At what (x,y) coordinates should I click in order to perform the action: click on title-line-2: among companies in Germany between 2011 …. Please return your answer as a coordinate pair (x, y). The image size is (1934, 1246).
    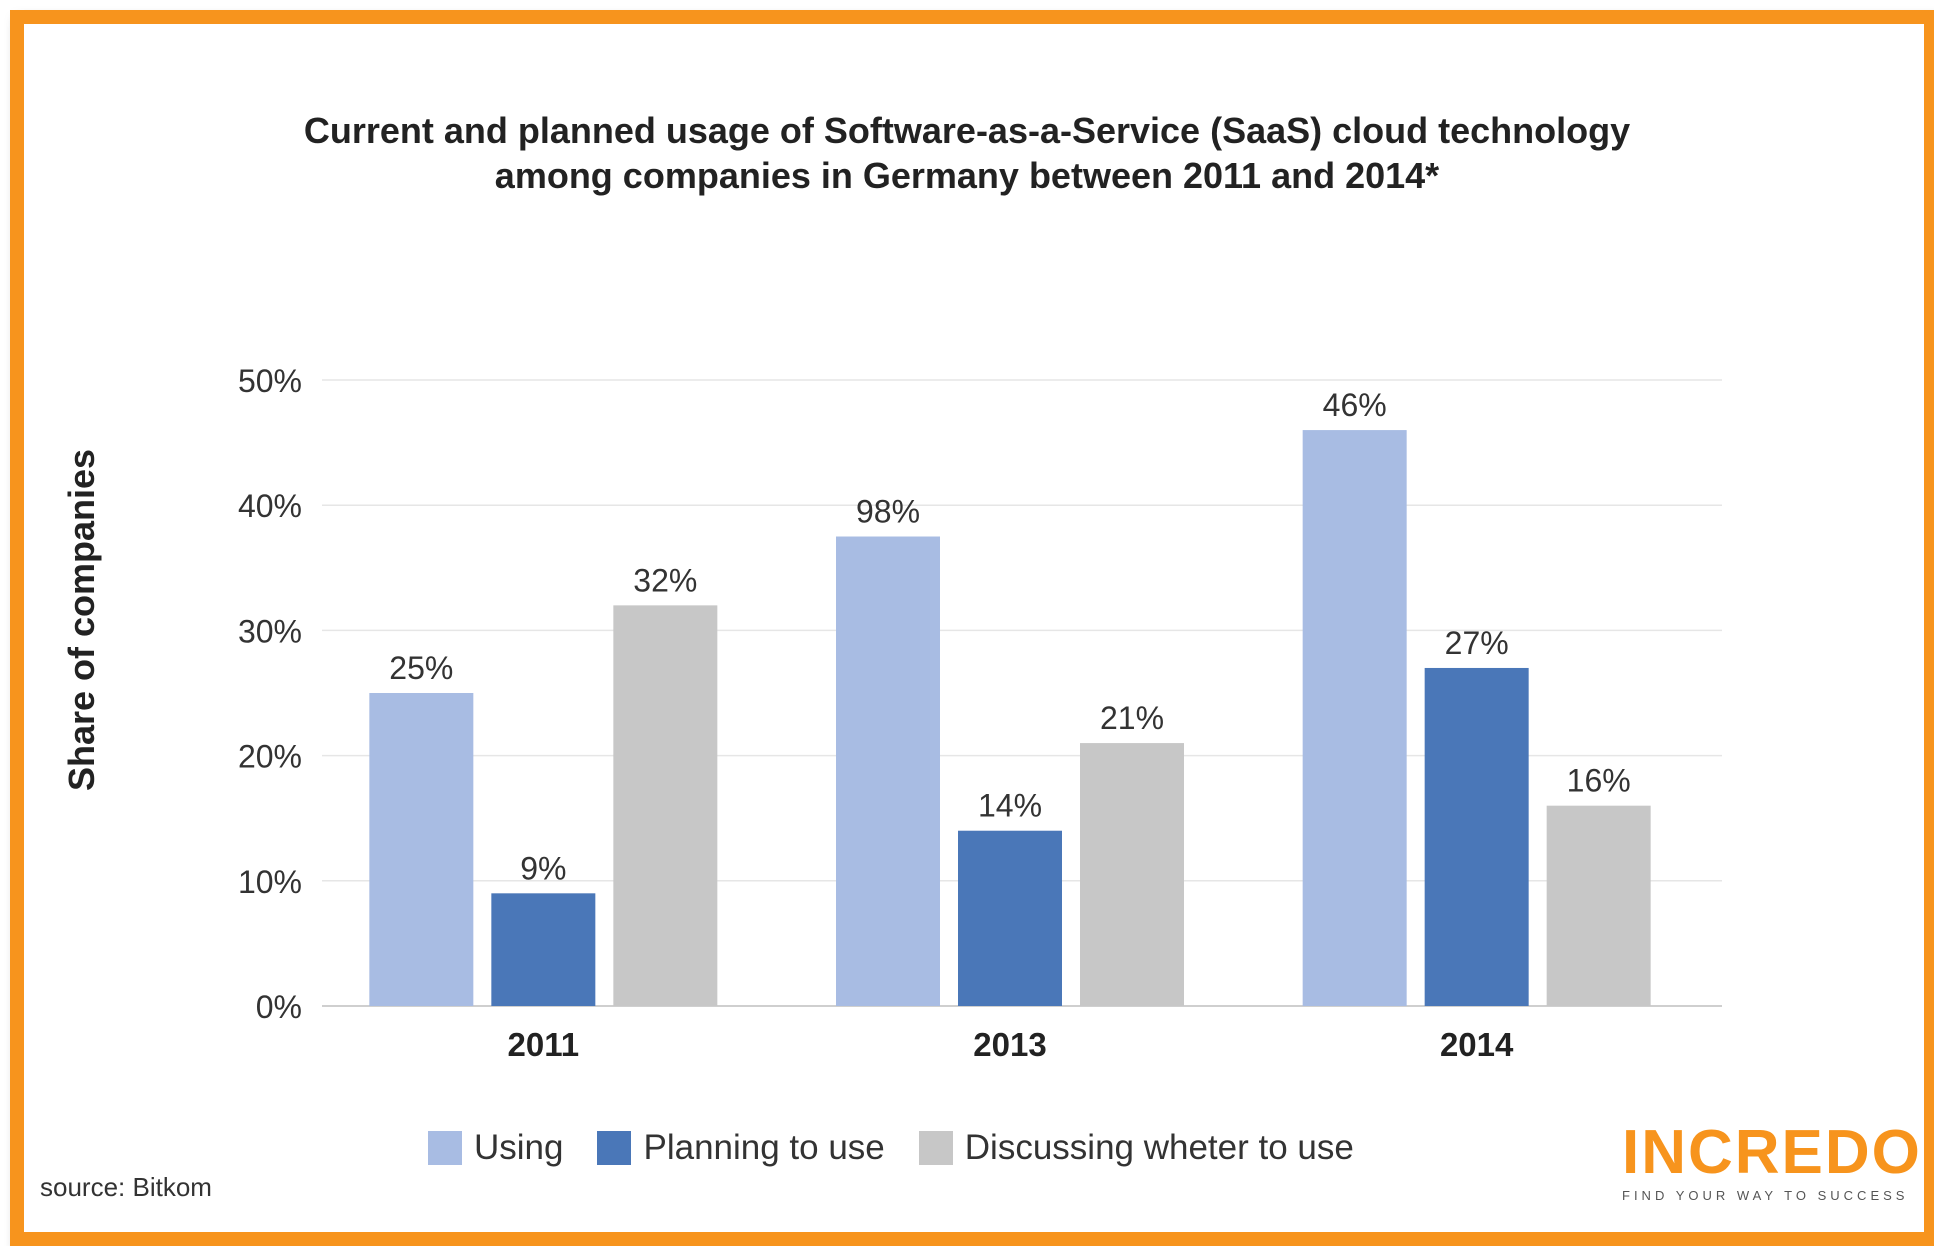
    Looking at the image, I should click on (967, 175).